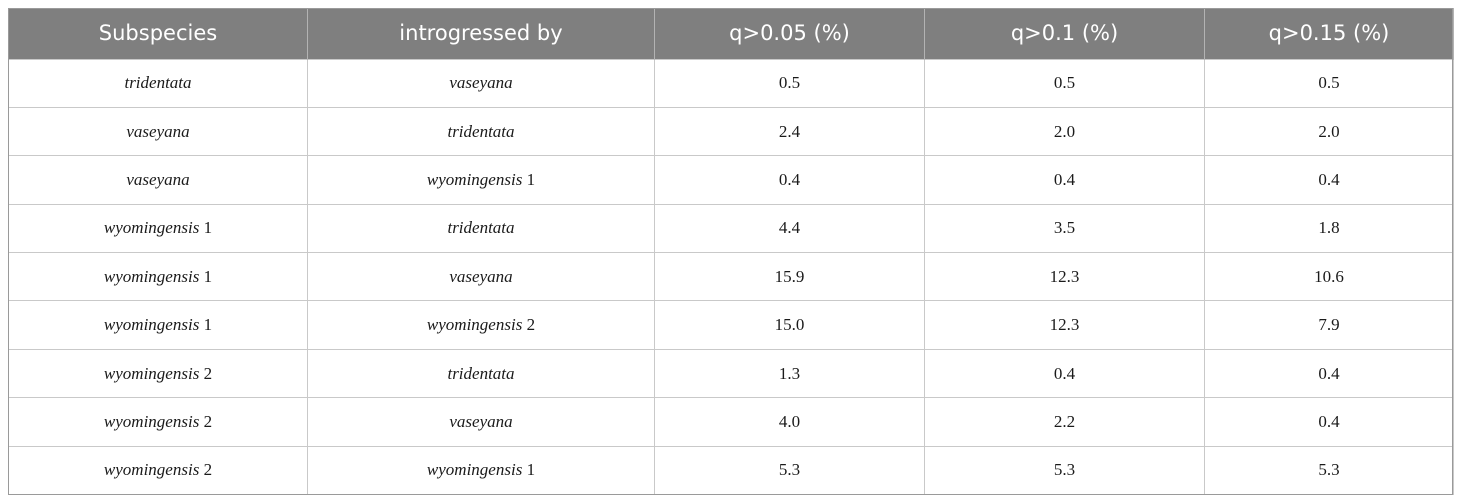 This screenshot has height=502, width=1460. I want to click on cell-q-0-15: 5.3, so click(1329, 470).